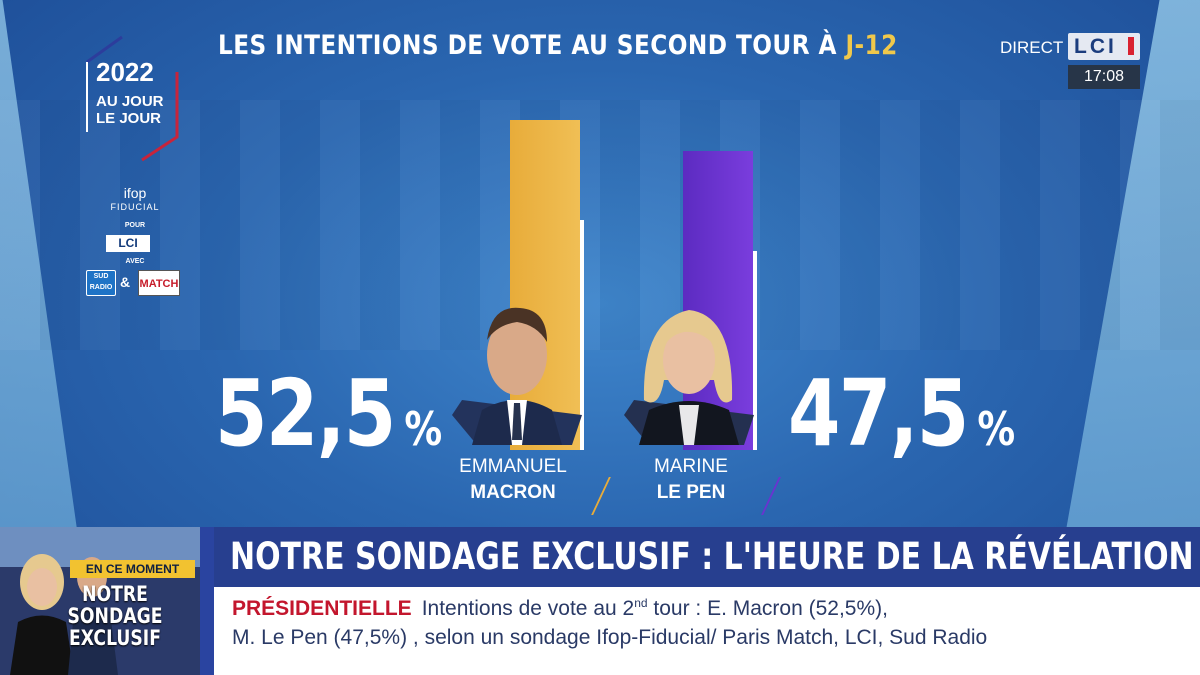 This screenshot has height=675, width=1200. Describe the element at coordinates (159, 283) in the screenshot. I see `paris-match-logo: MATCH` at that location.